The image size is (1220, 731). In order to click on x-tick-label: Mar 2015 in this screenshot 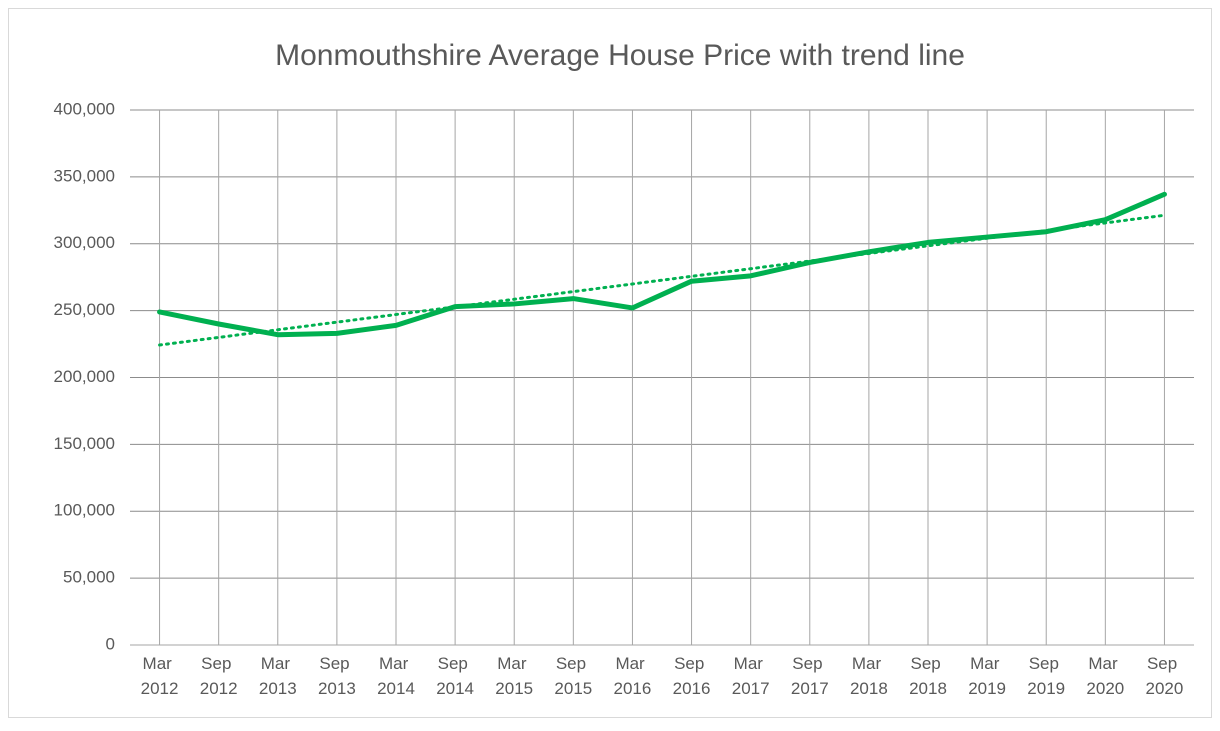, I will do `click(514, 676)`.